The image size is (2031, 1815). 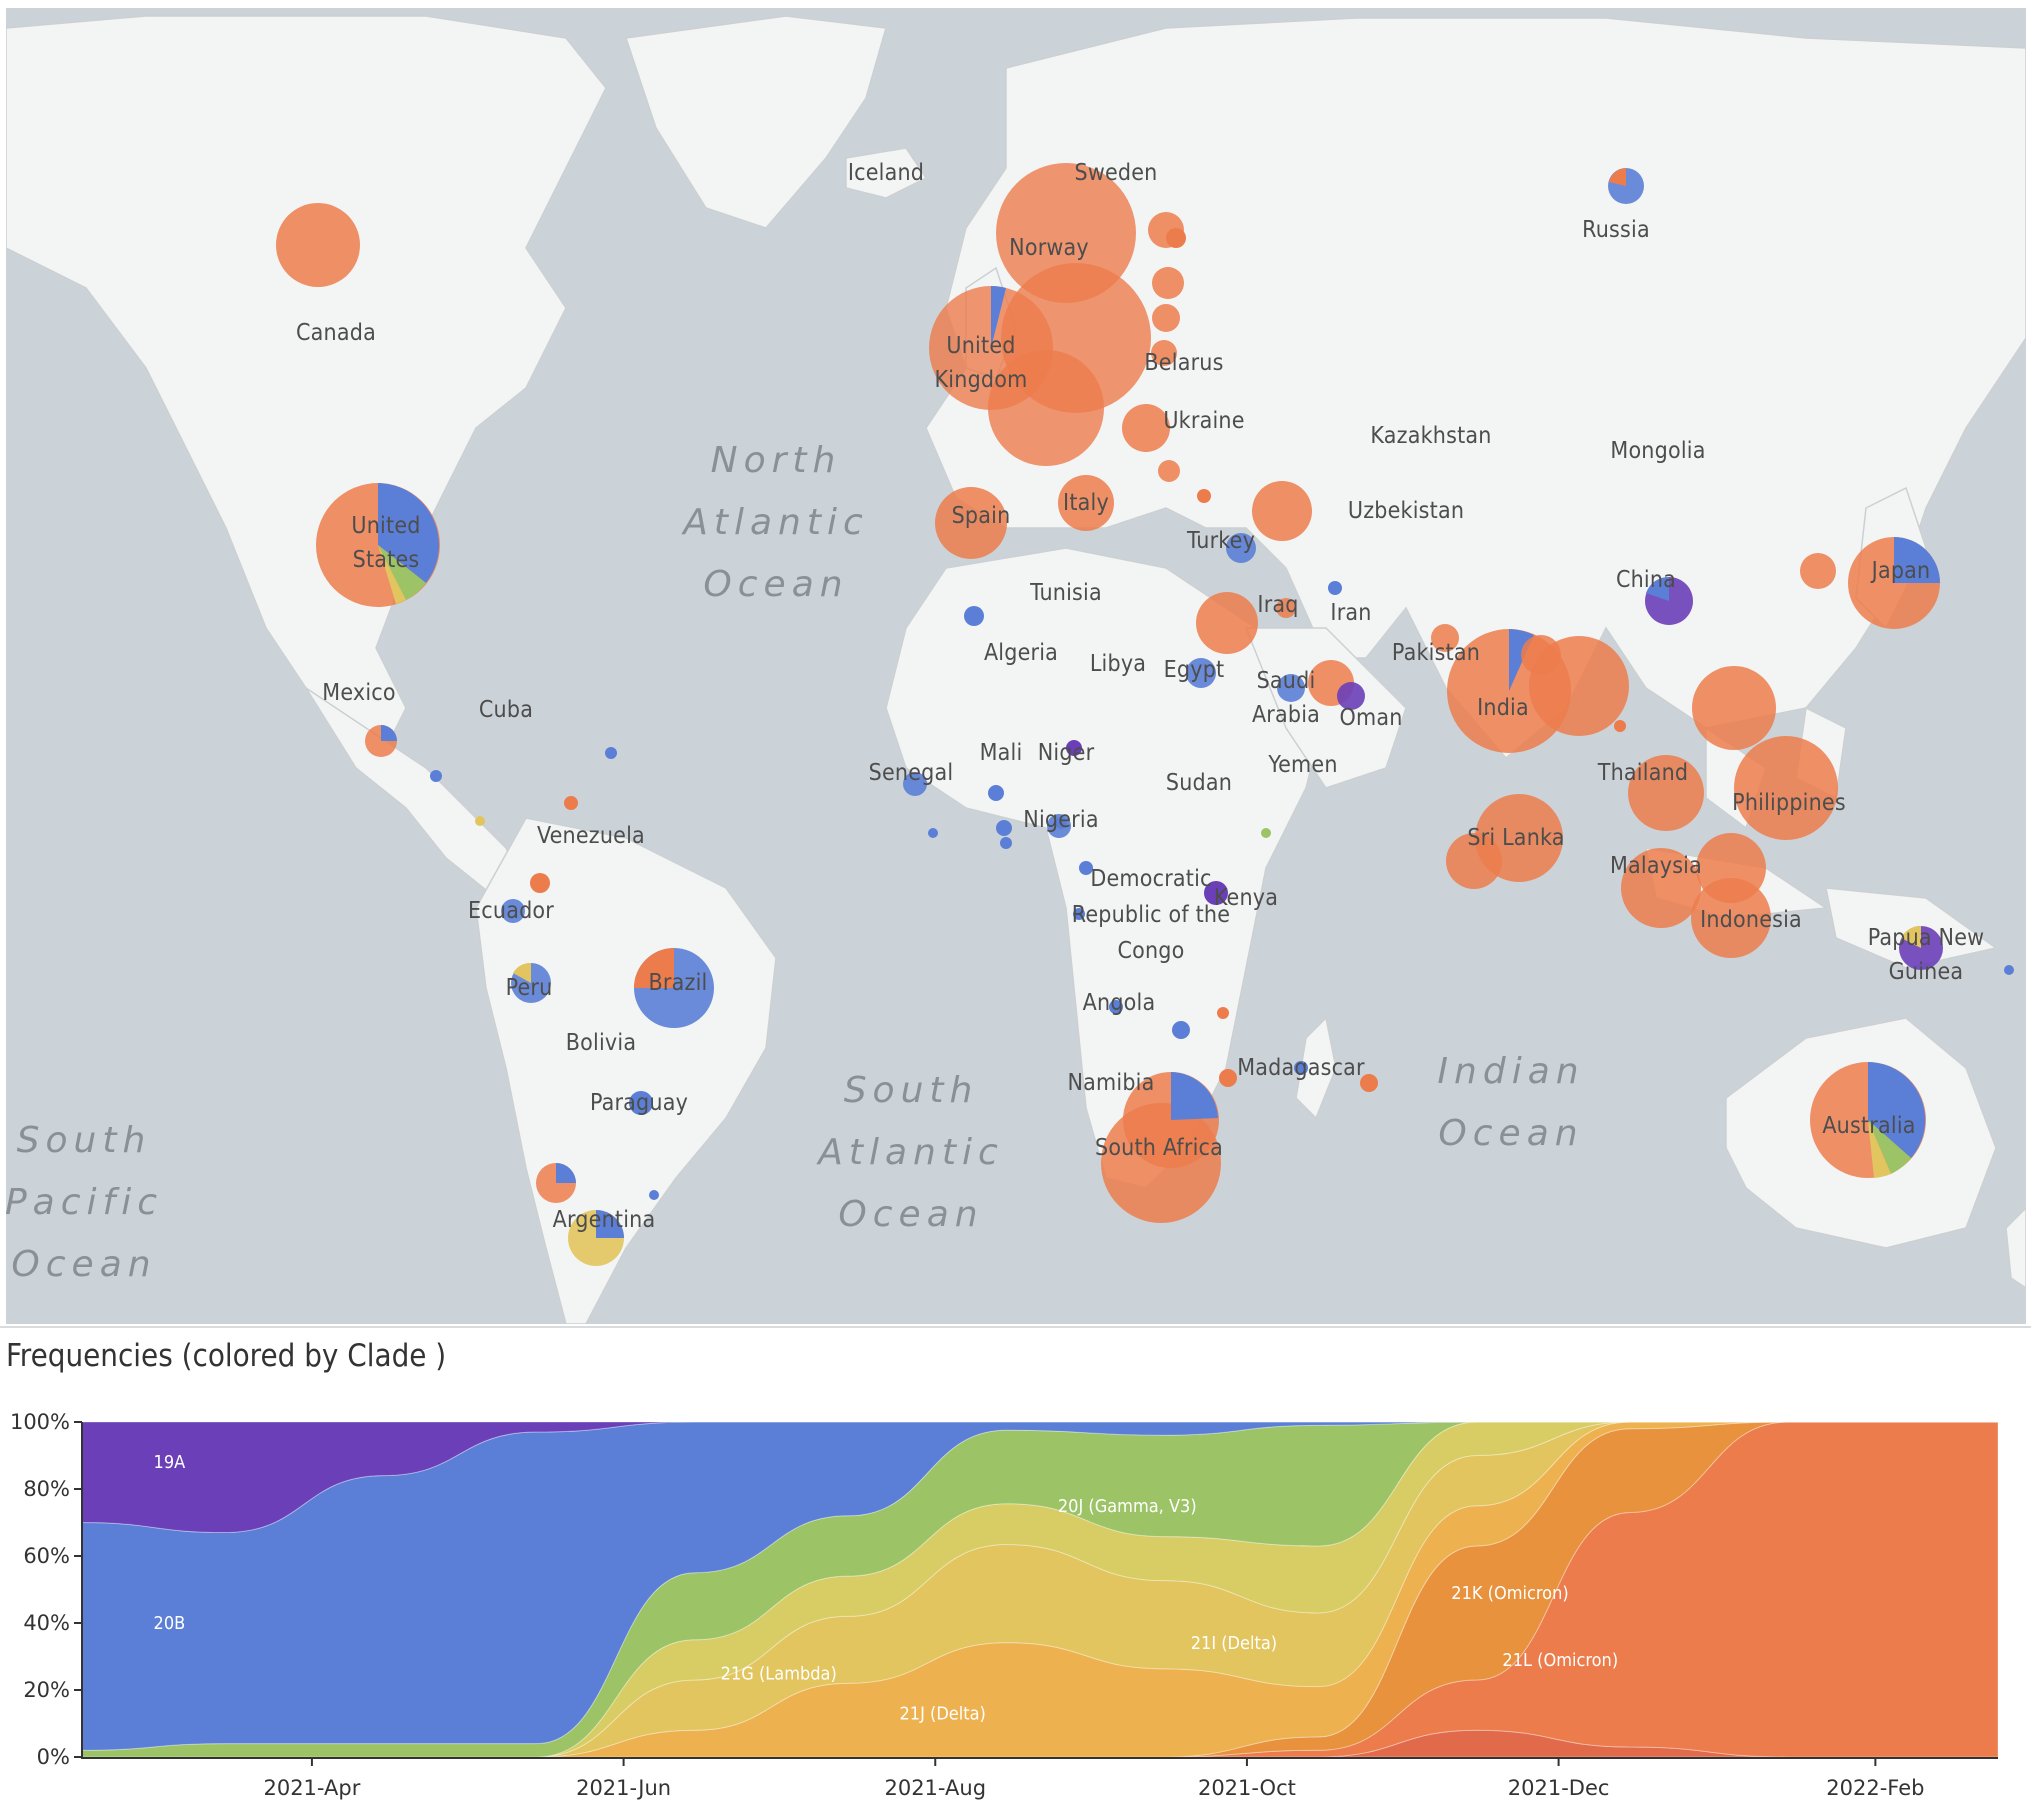 What do you see at coordinates (779, 1673) in the screenshot?
I see `clade-label: 21G (Lambda)` at bounding box center [779, 1673].